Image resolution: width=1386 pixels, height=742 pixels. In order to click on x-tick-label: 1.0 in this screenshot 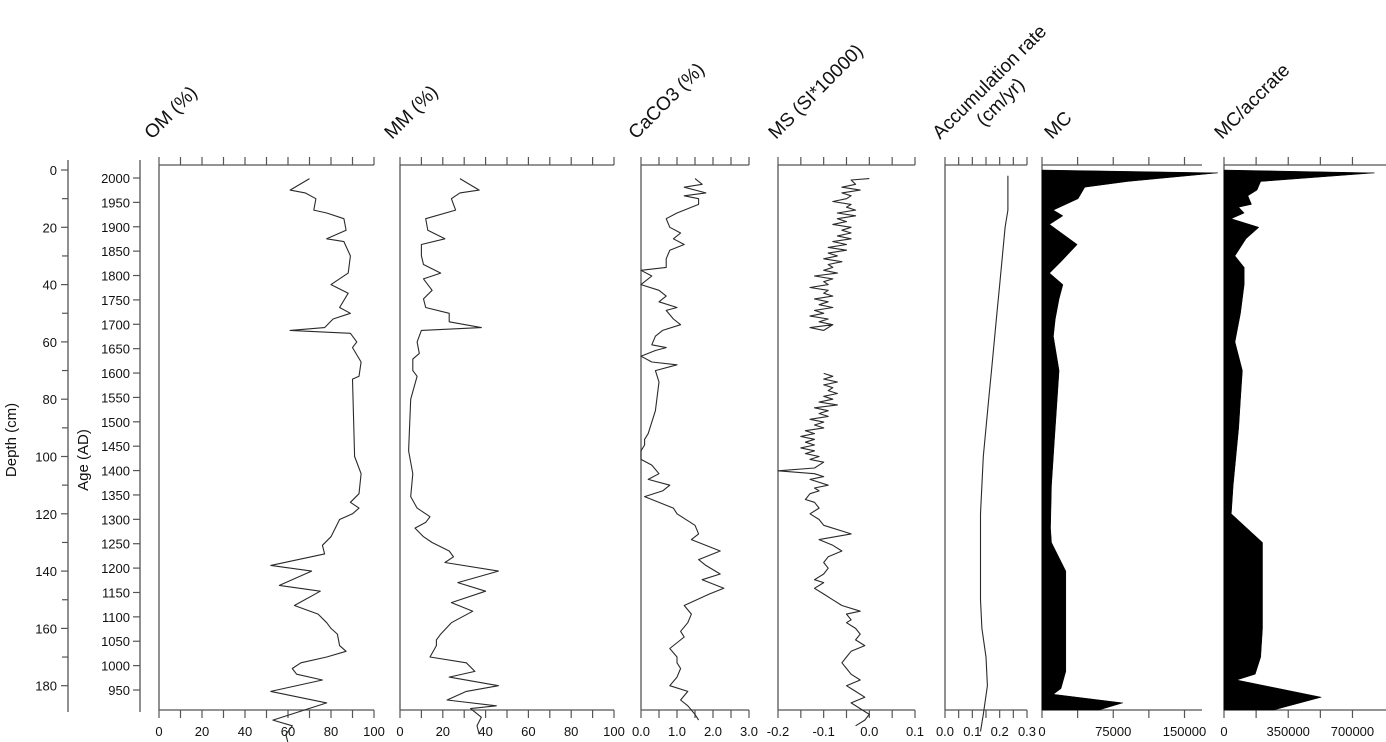, I will do `click(677, 731)`.